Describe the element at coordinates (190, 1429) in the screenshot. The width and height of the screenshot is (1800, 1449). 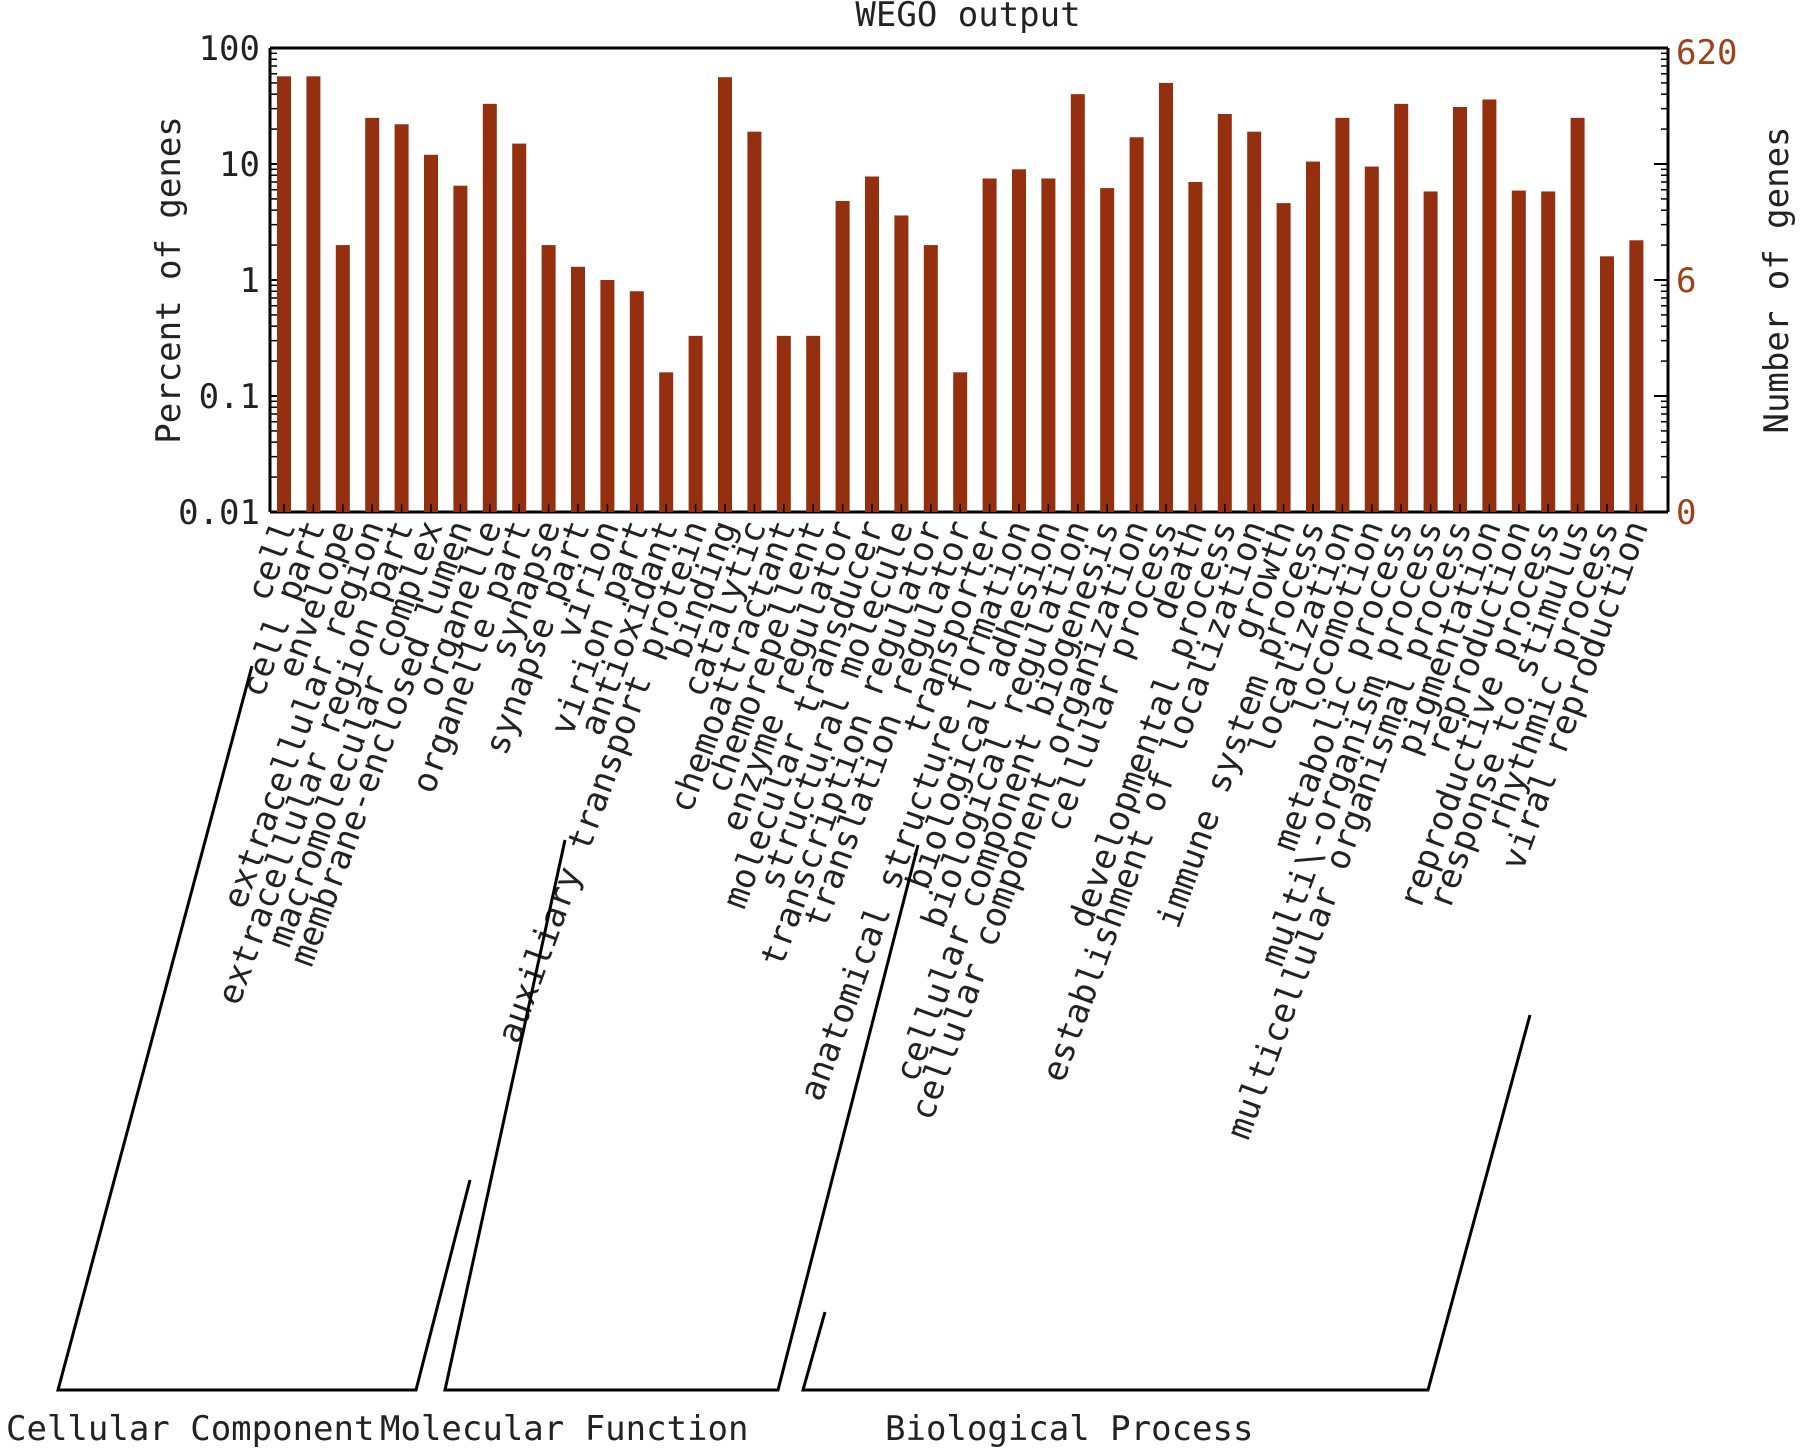
I see `group-label: Cellular Component` at that location.